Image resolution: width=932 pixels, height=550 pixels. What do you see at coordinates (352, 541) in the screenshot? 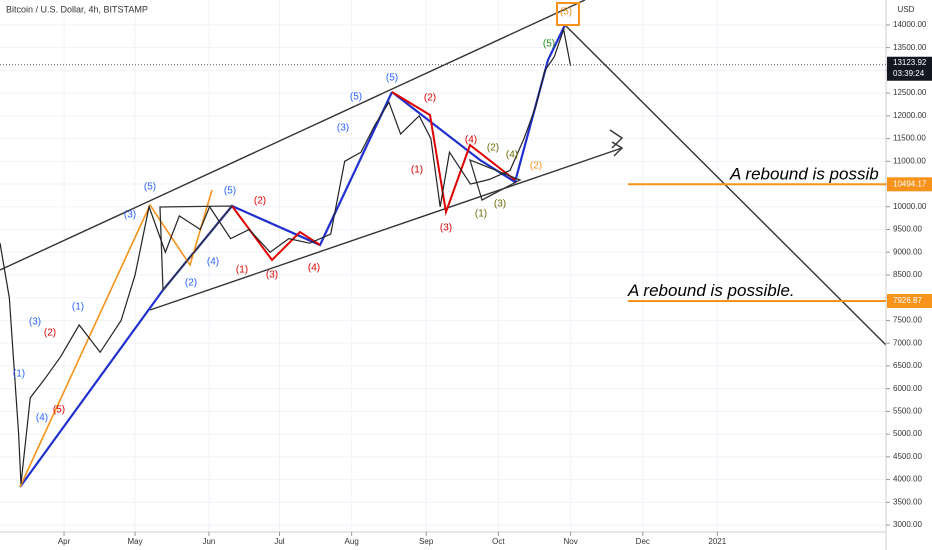
I see `x-tick-label: Aug` at bounding box center [352, 541].